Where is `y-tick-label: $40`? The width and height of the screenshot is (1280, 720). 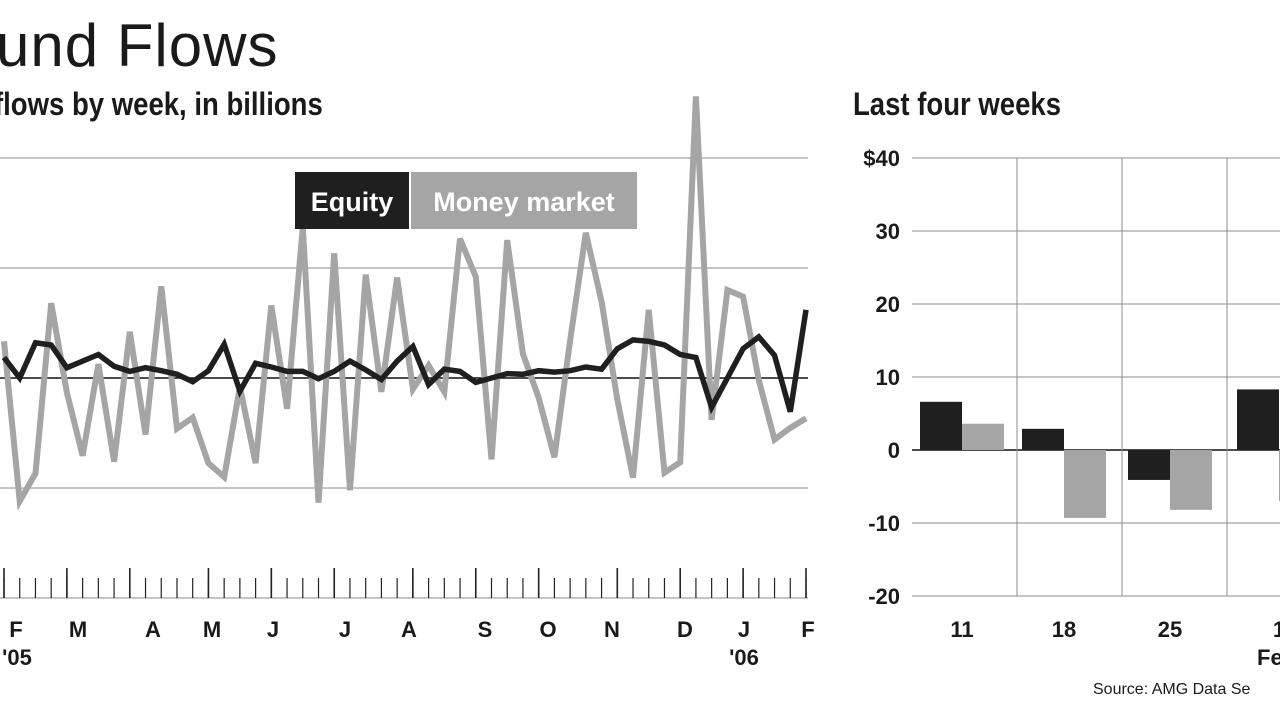 y-tick-label: $40 is located at coordinates (881, 158).